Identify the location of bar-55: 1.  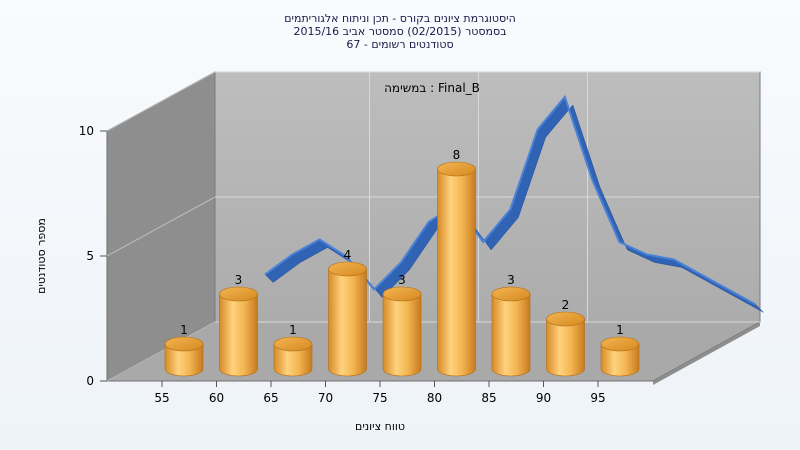
(184, 350).